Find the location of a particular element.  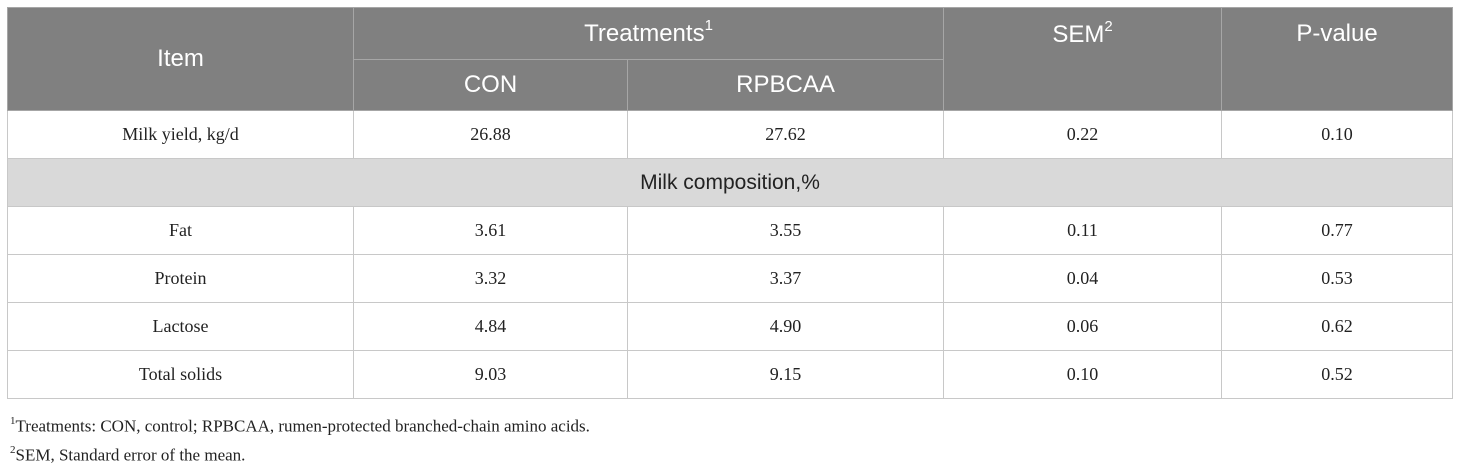

header-pvalue: P-value is located at coordinates (1337, 59).